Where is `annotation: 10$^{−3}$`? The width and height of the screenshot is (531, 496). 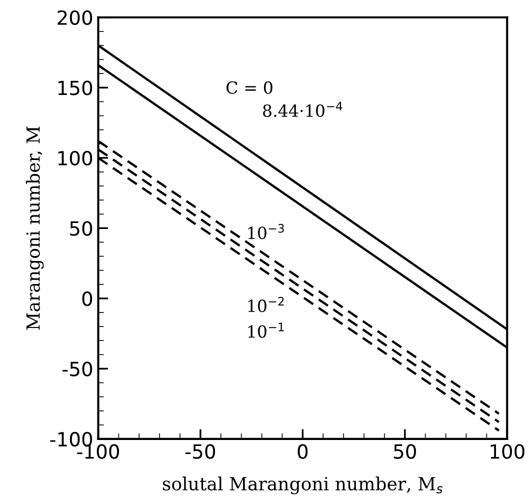 annotation: 10$^{−3}$ is located at coordinates (266, 232).